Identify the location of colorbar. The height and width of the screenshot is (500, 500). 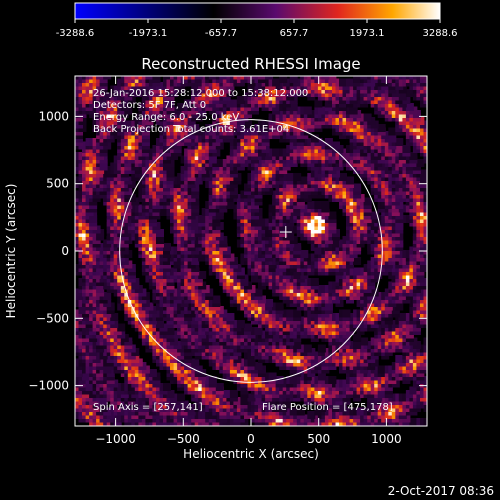
(257, 11).